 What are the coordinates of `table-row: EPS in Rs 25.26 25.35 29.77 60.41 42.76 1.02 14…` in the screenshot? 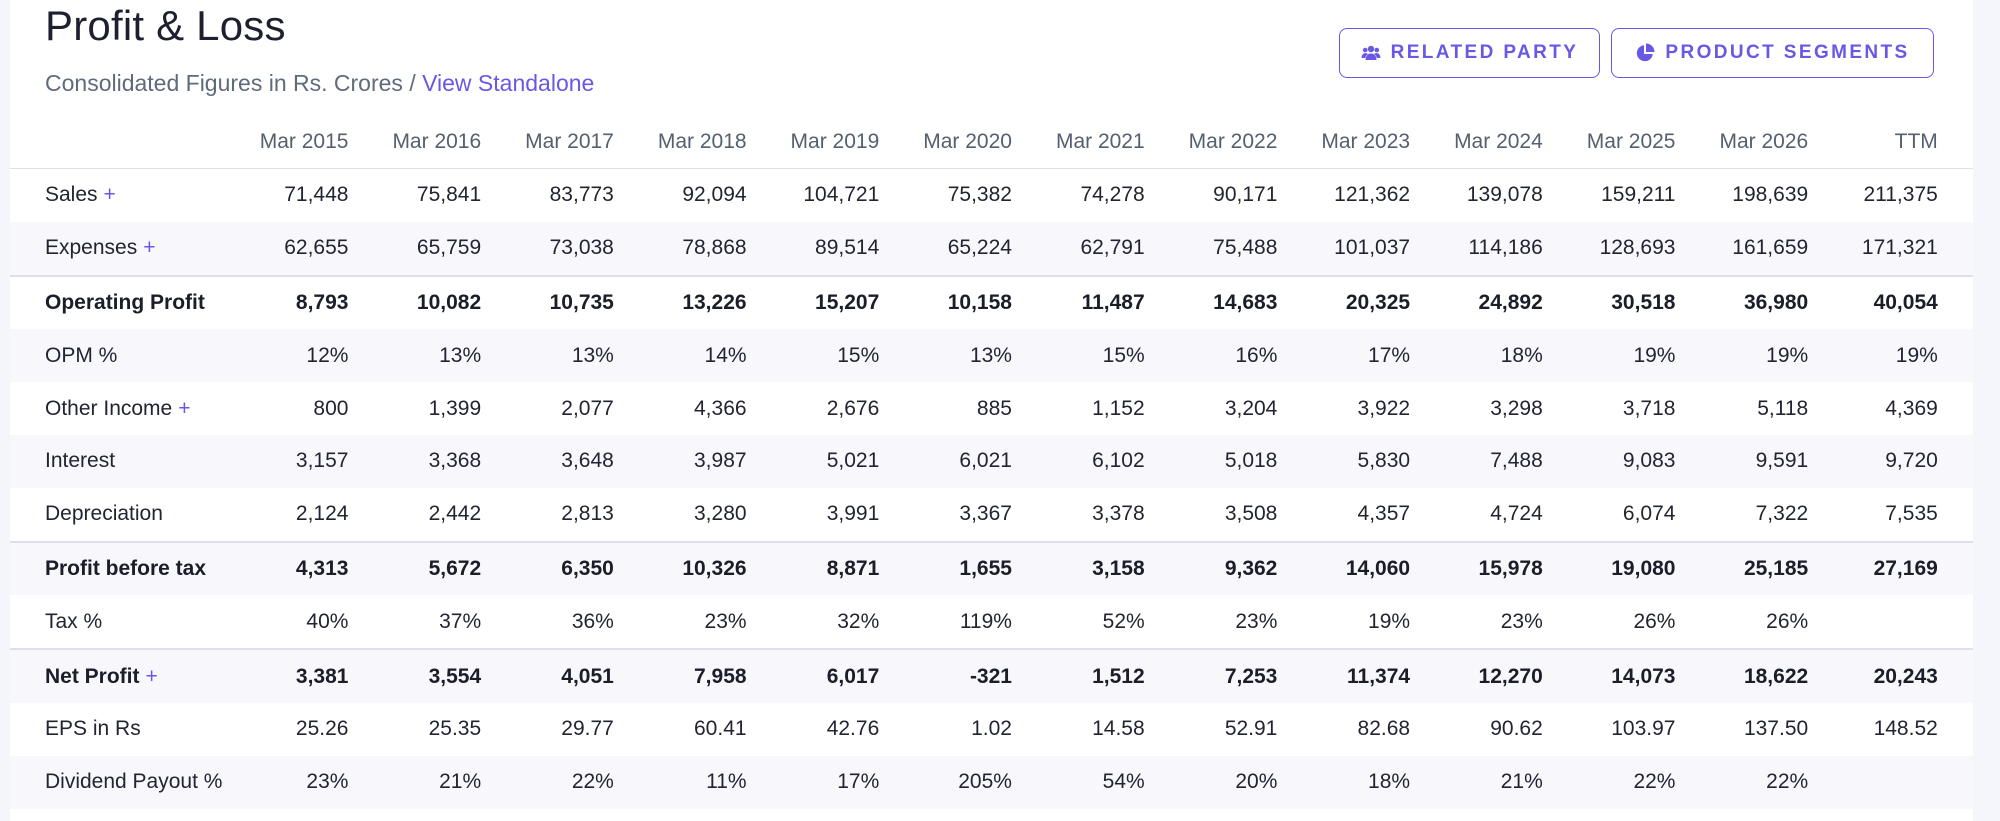 It's located at (991, 729).